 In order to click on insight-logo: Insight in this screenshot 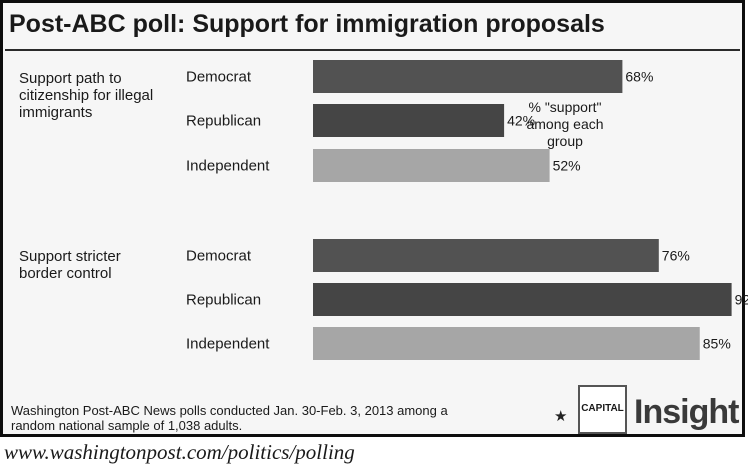, I will do `click(686, 412)`.